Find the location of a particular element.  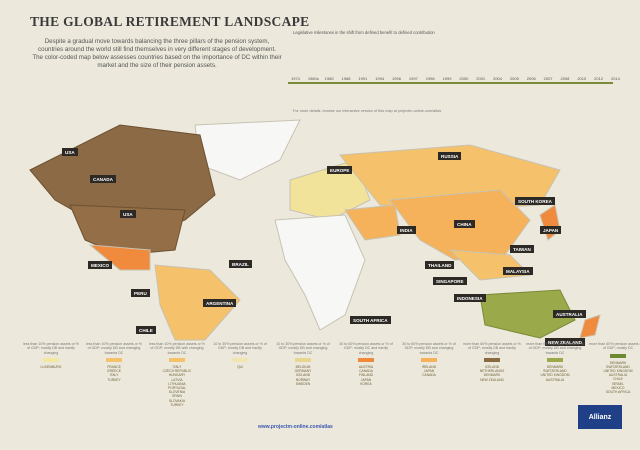

country-label-canada: CANADA is located at coordinates (103, 179).